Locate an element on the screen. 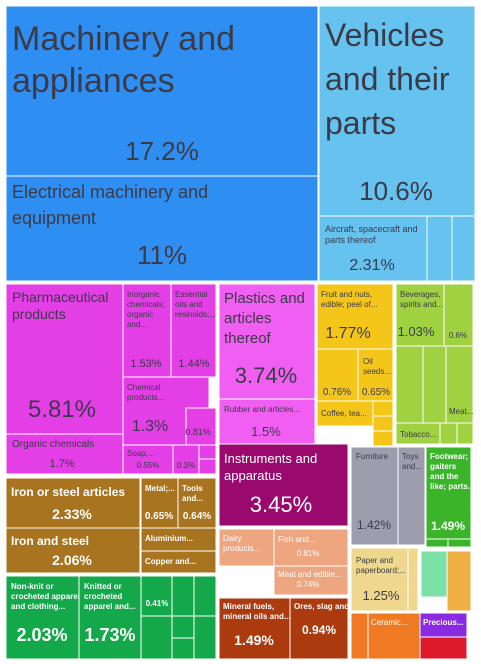  tile-label: Iron and steel is located at coordinates (50, 541).